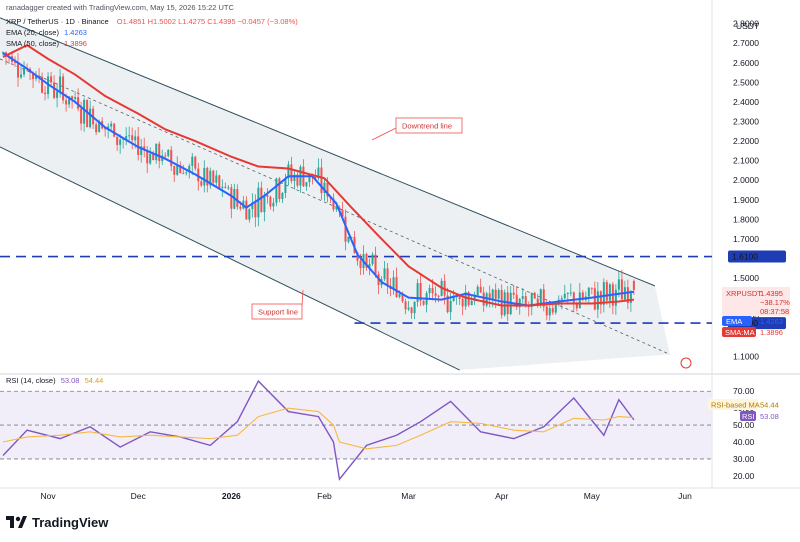 The image size is (800, 542). Describe the element at coordinates (16, 522) in the screenshot. I see `tradingview-logo-icon` at that location.